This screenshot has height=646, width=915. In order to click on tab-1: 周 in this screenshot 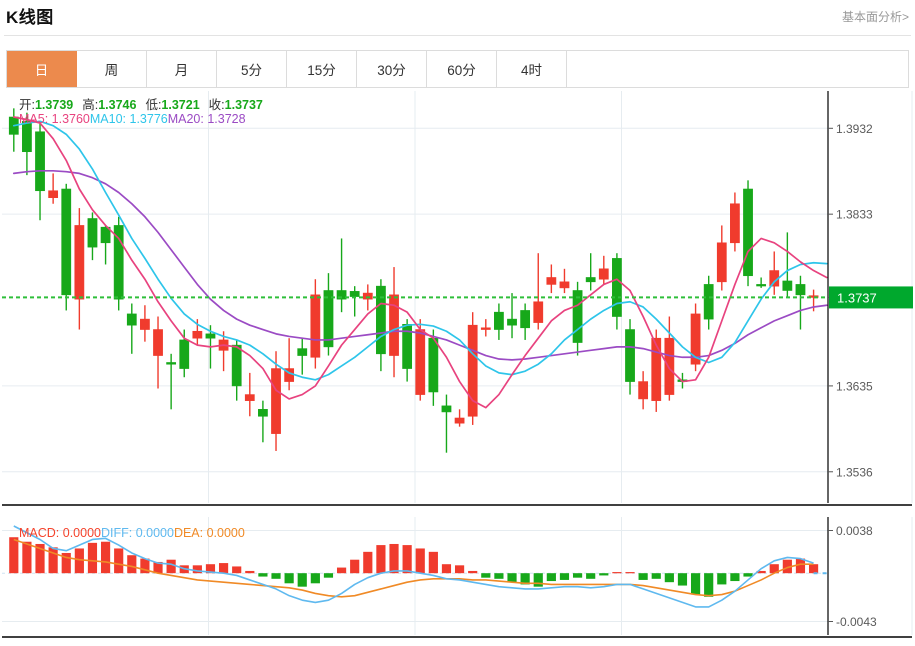, I will do `click(112, 69)`.